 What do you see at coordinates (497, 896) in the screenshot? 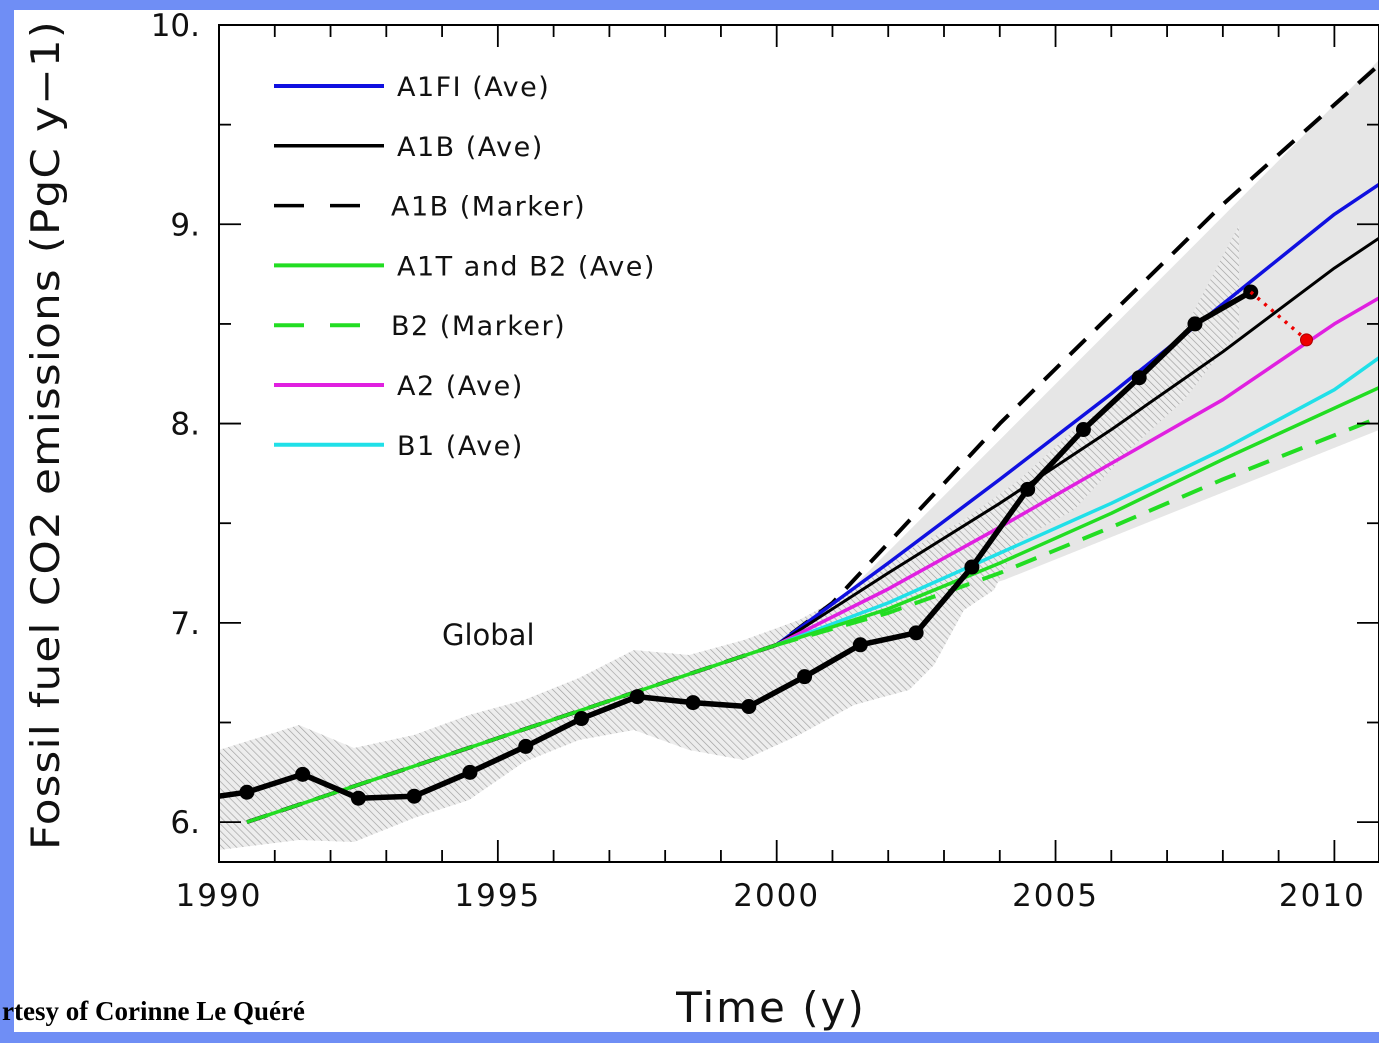
I see `x-tick-label: 1995` at bounding box center [497, 896].